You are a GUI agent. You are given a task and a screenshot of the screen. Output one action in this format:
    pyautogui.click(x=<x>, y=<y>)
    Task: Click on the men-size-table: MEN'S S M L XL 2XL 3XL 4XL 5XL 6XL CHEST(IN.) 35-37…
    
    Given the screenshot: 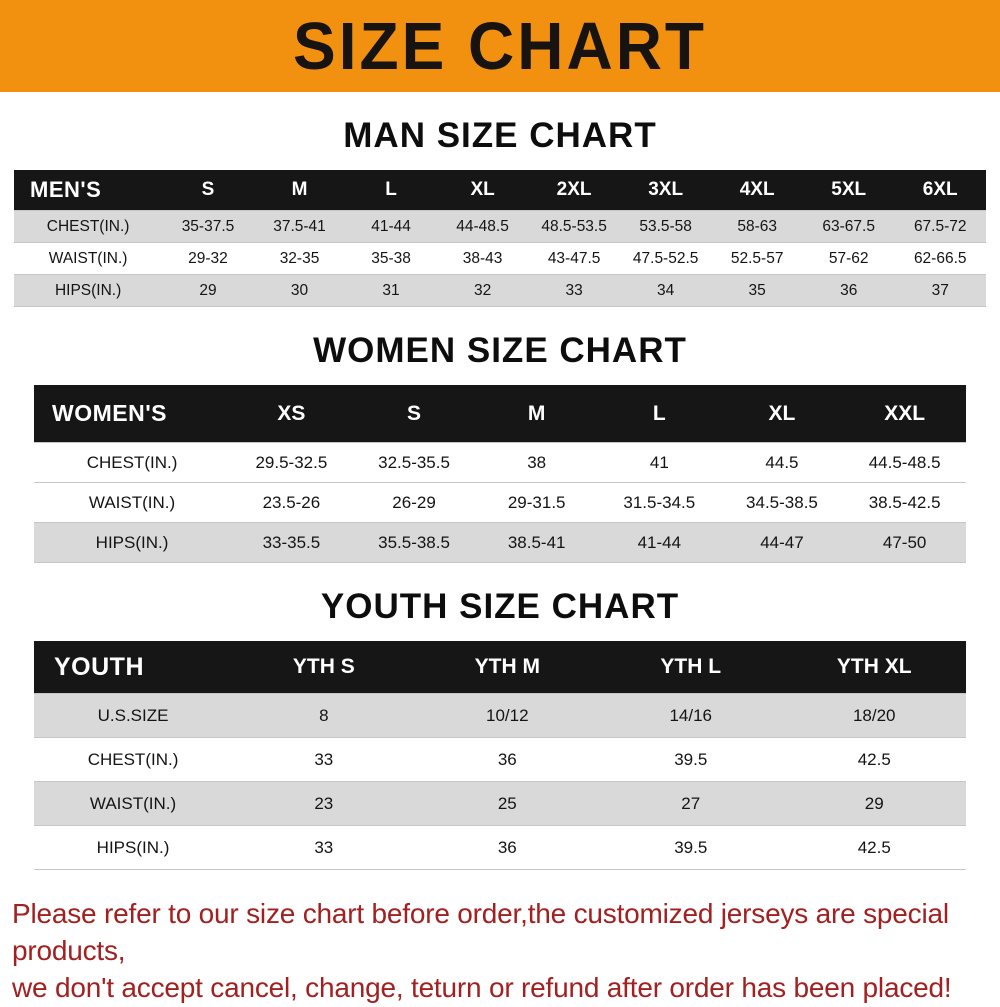 What is the action you would take?
    pyautogui.click(x=500, y=238)
    